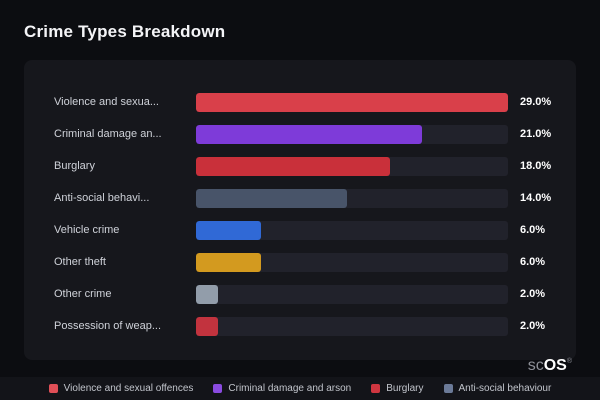 The height and width of the screenshot is (400, 600). Describe the element at coordinates (536, 134) in the screenshot. I see `value-label: 21.0%` at that location.